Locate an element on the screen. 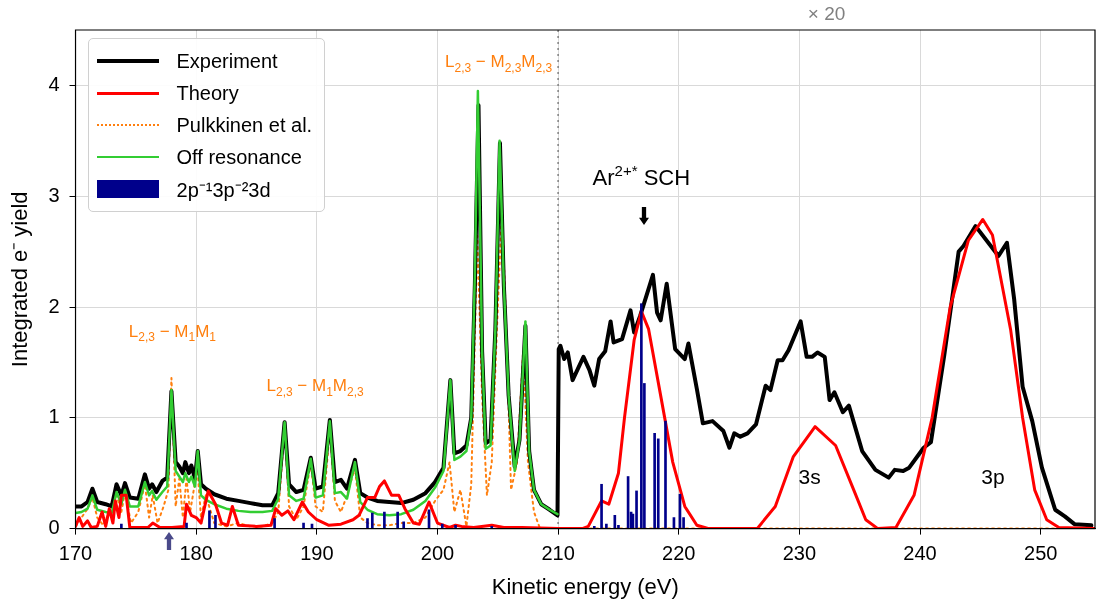  y-tick-label: 2 is located at coordinates (54, 305).